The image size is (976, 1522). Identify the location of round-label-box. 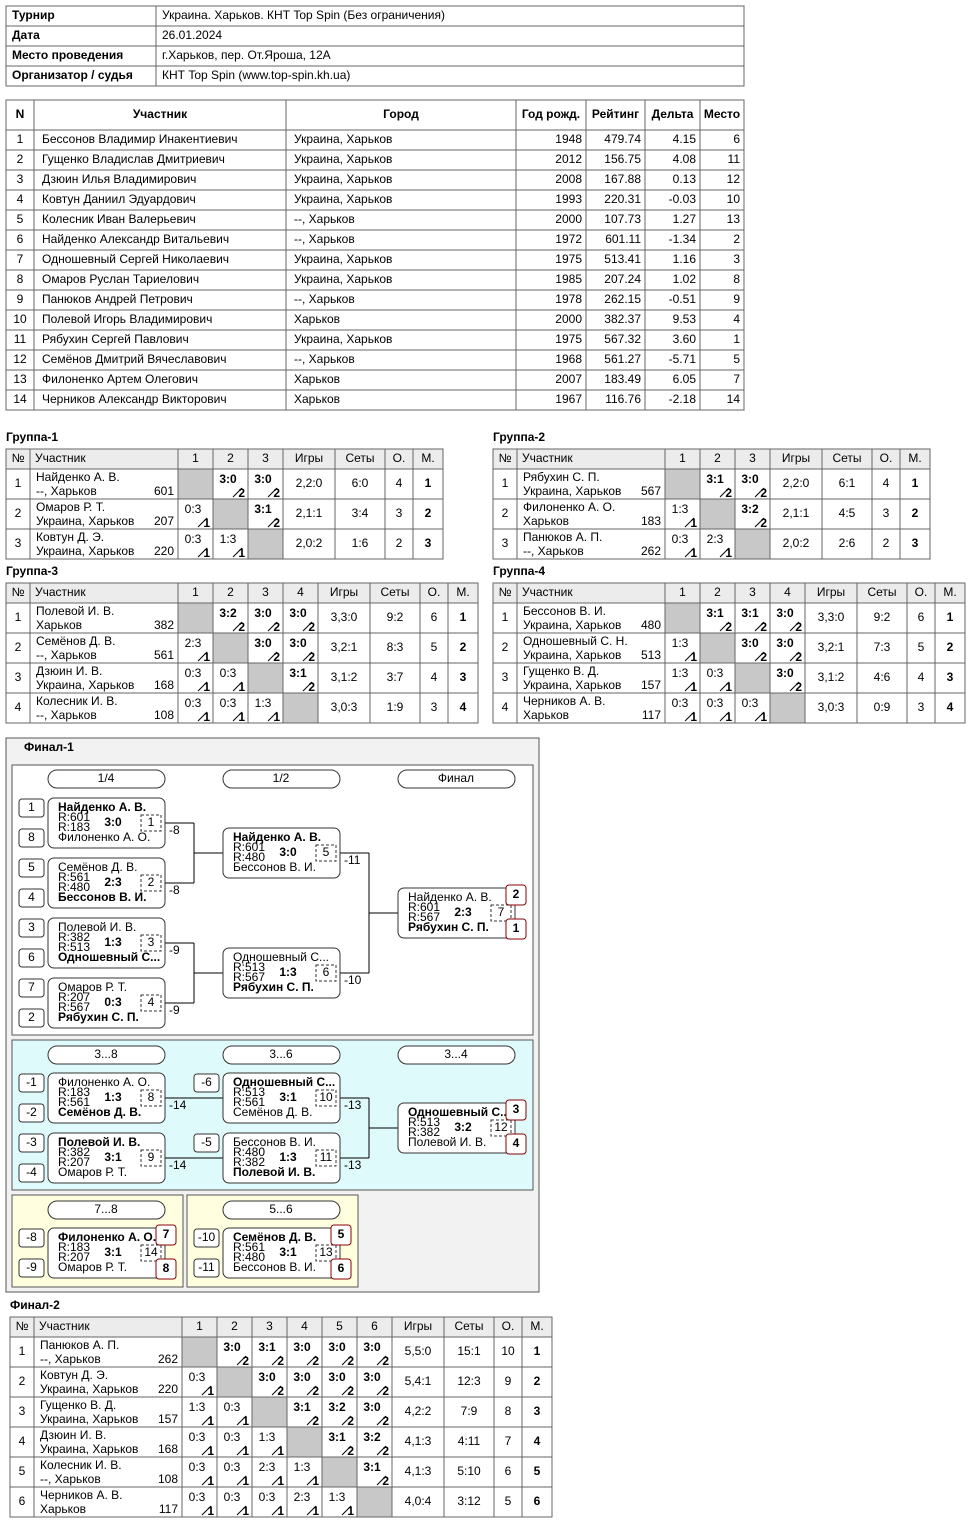
(106, 1055).